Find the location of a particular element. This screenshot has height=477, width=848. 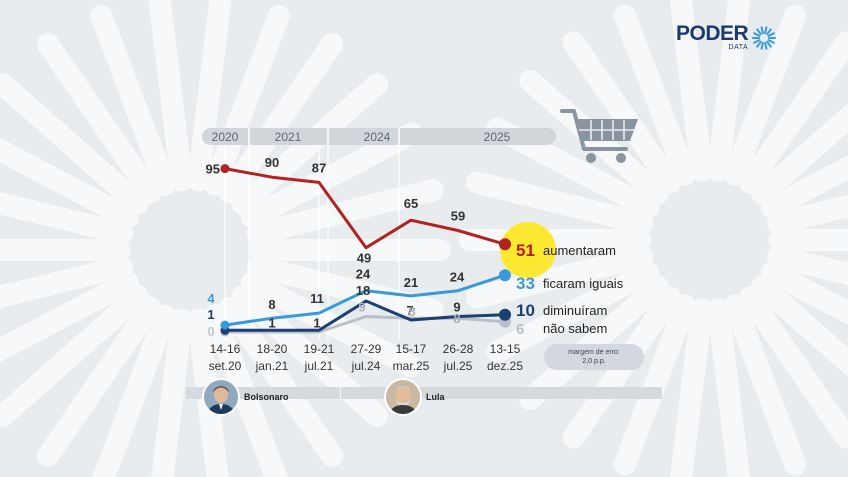

data-label: 87 is located at coordinates (319, 167).